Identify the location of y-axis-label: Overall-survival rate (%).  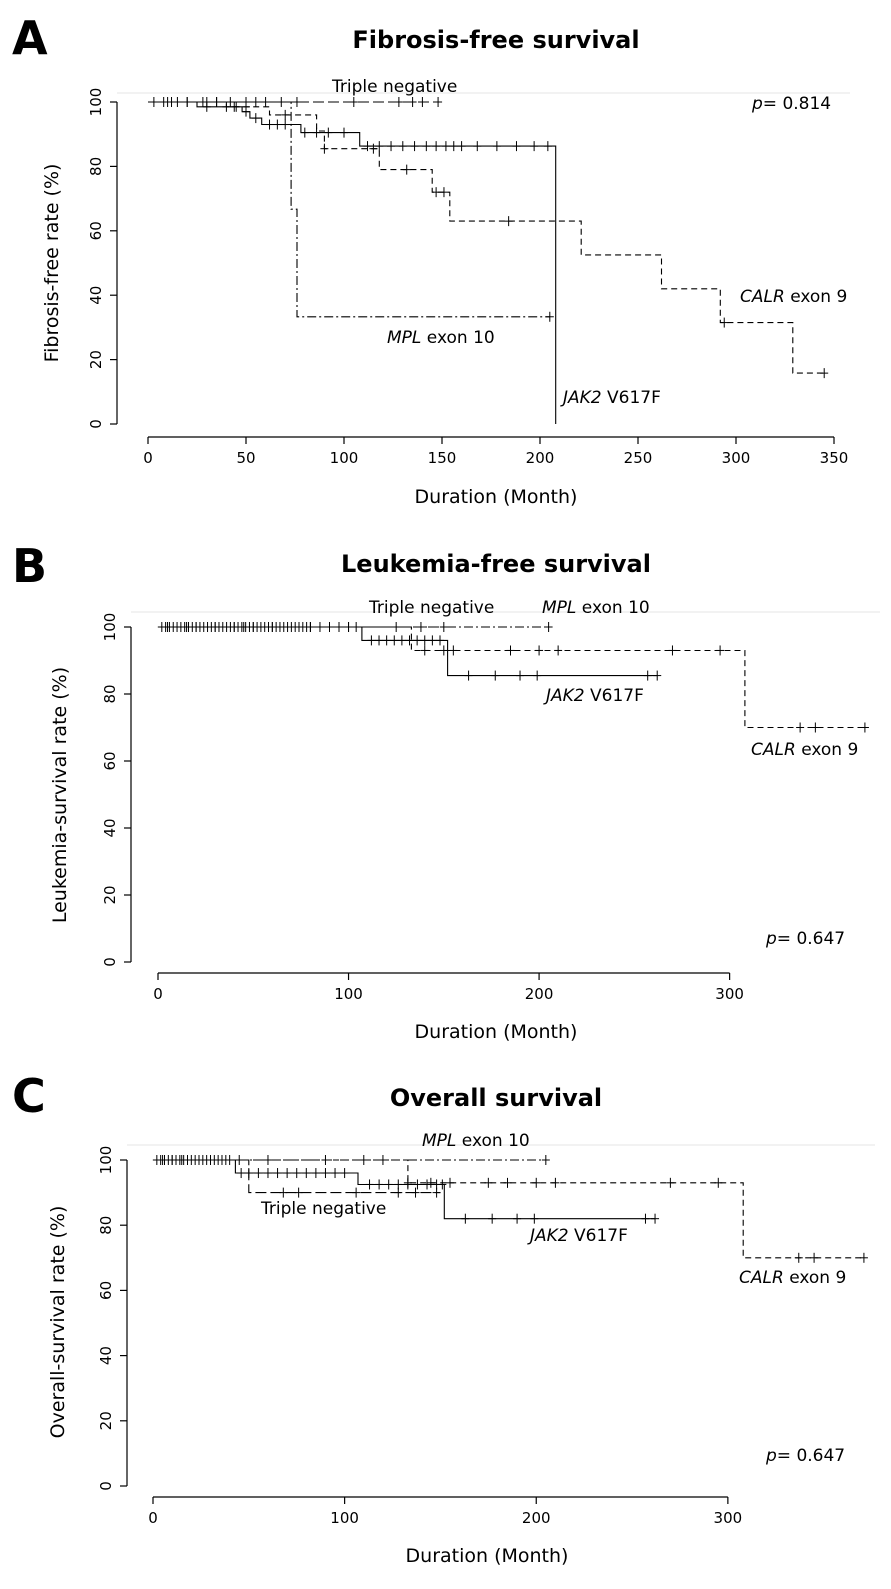
(58, 1322).